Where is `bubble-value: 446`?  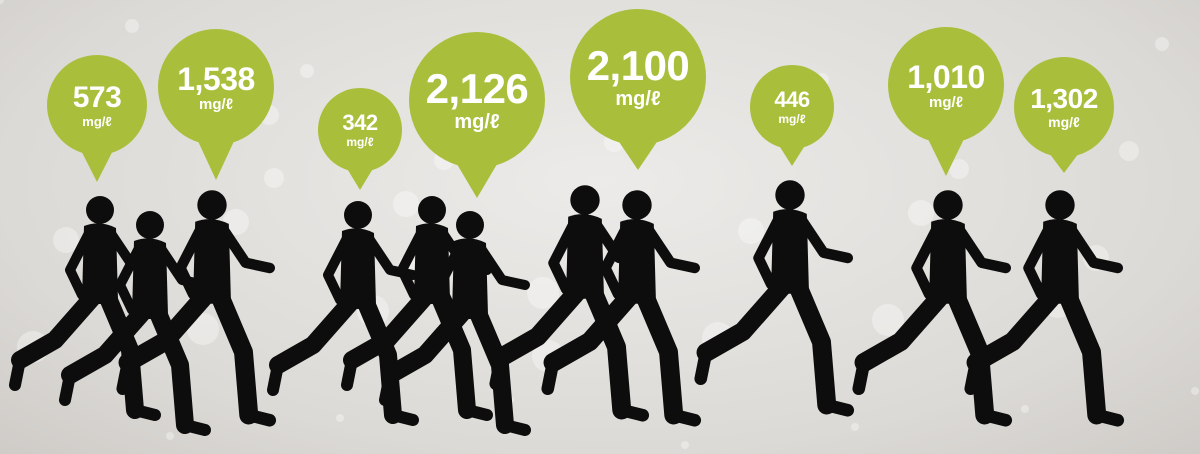 bubble-value: 446 is located at coordinates (792, 99).